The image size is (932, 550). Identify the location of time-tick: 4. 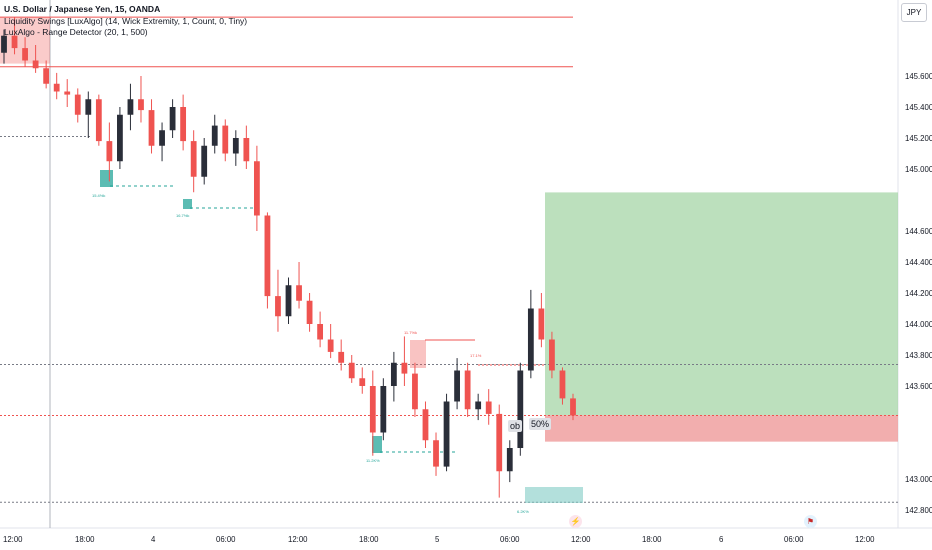
(153, 539).